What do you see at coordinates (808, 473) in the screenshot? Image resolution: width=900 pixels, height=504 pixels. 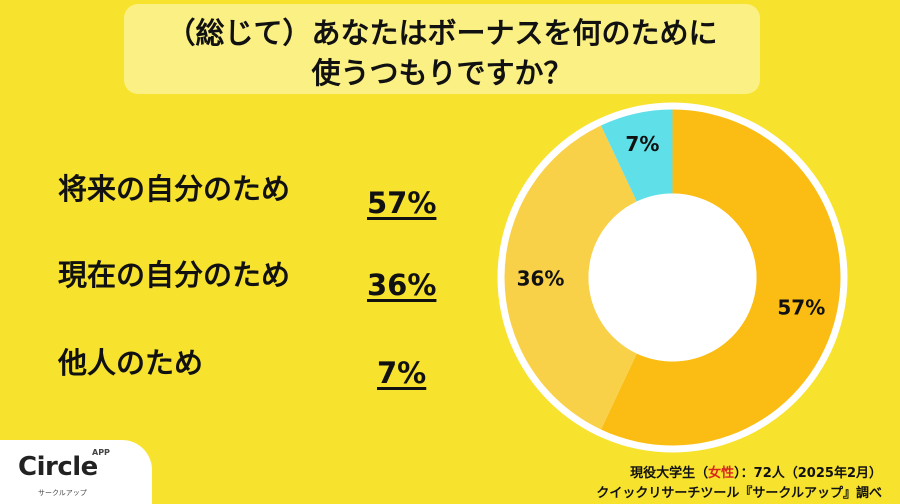 I see `source-suffix: ）：72人（2025年2月）` at bounding box center [808, 473].